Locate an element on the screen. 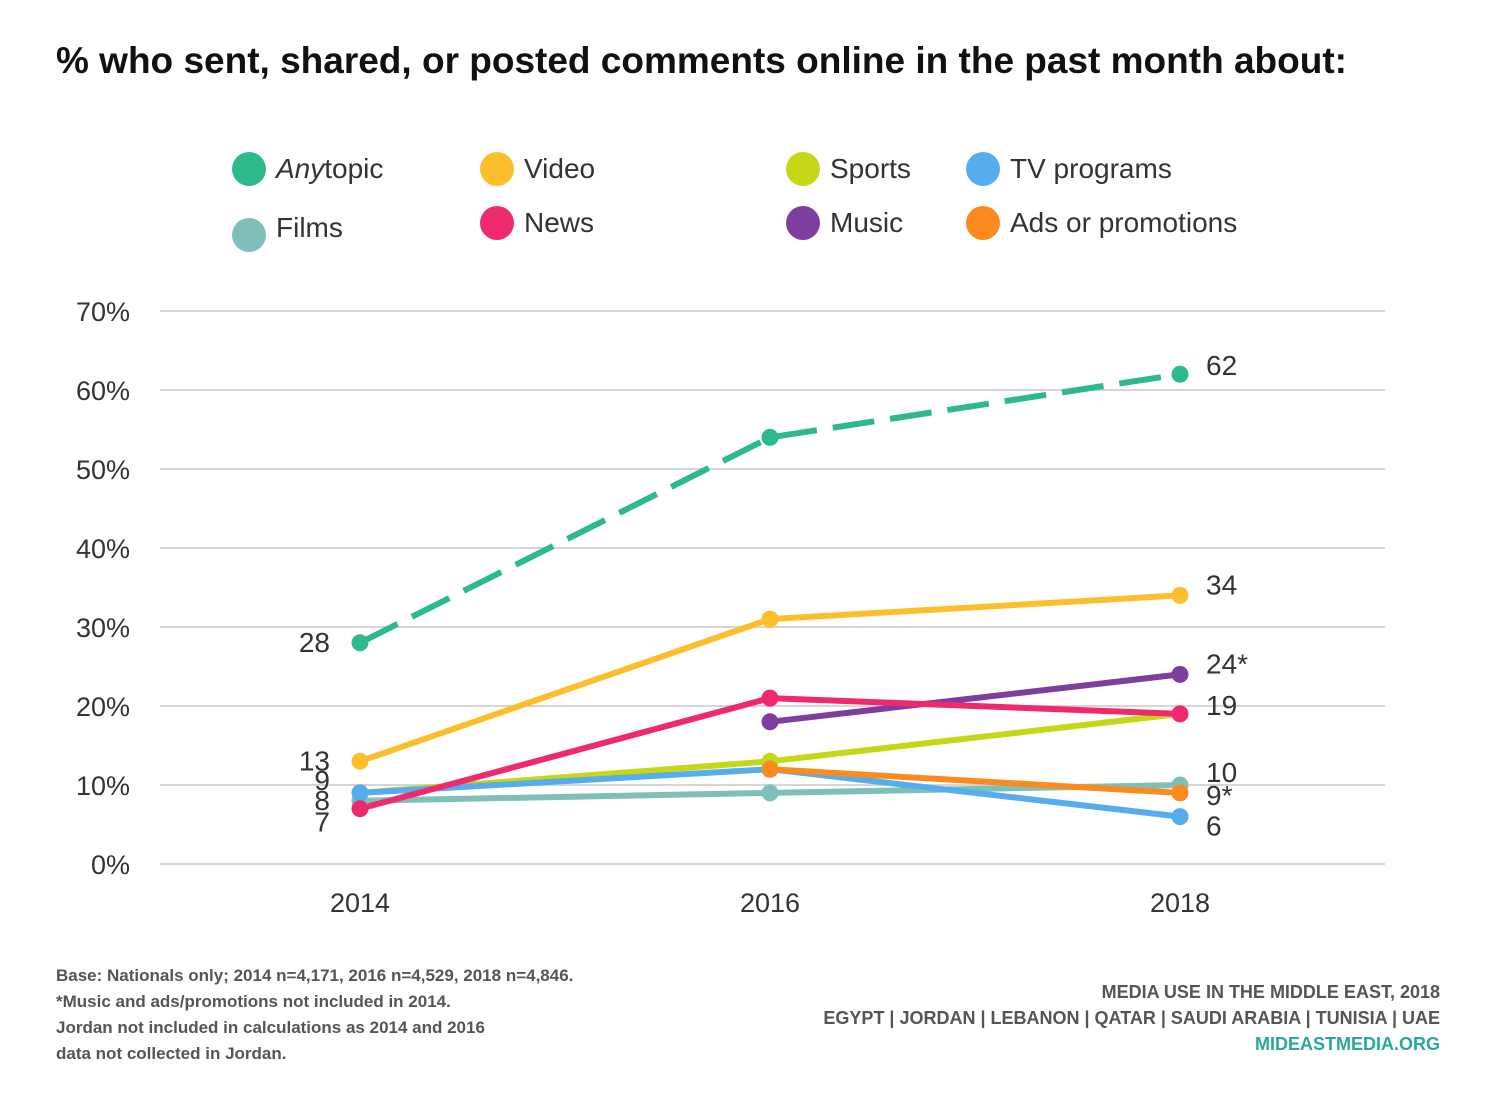 The height and width of the screenshot is (1100, 1500). legend-label: Films is located at coordinates (309, 227).